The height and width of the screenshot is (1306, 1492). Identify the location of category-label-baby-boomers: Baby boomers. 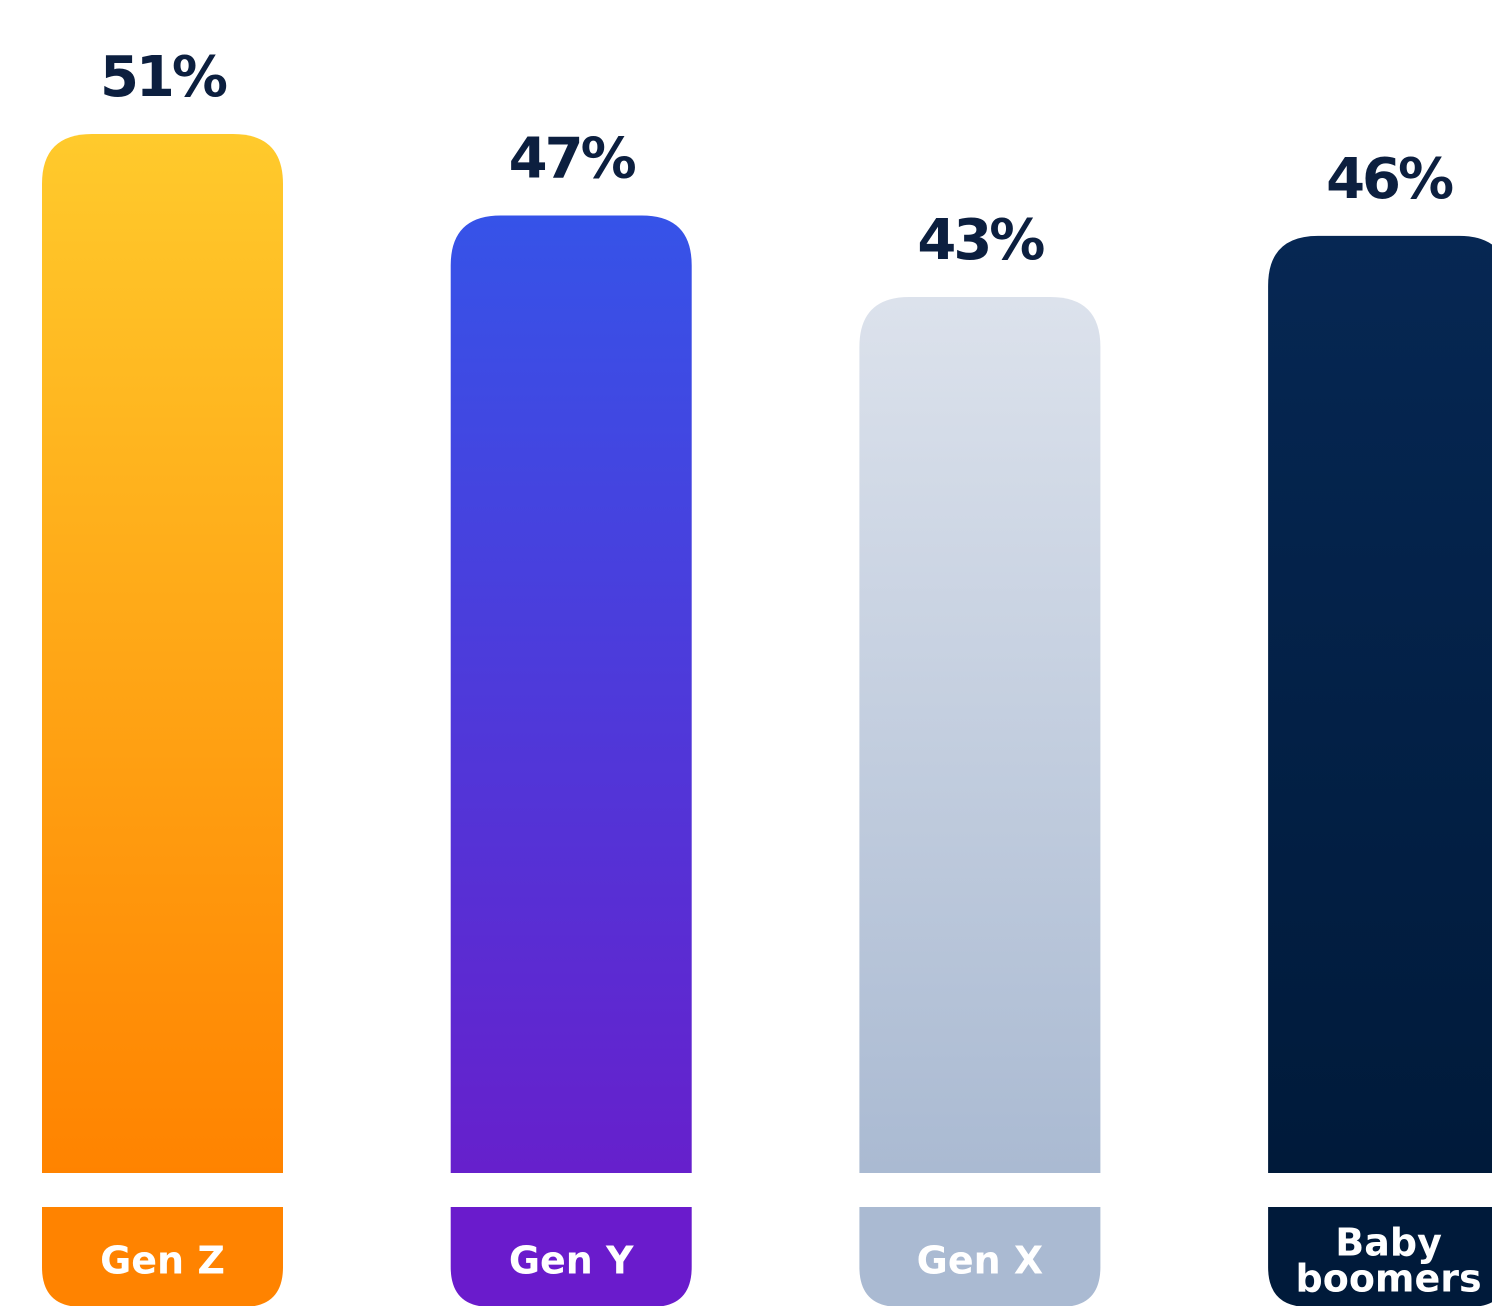
(1389, 1261).